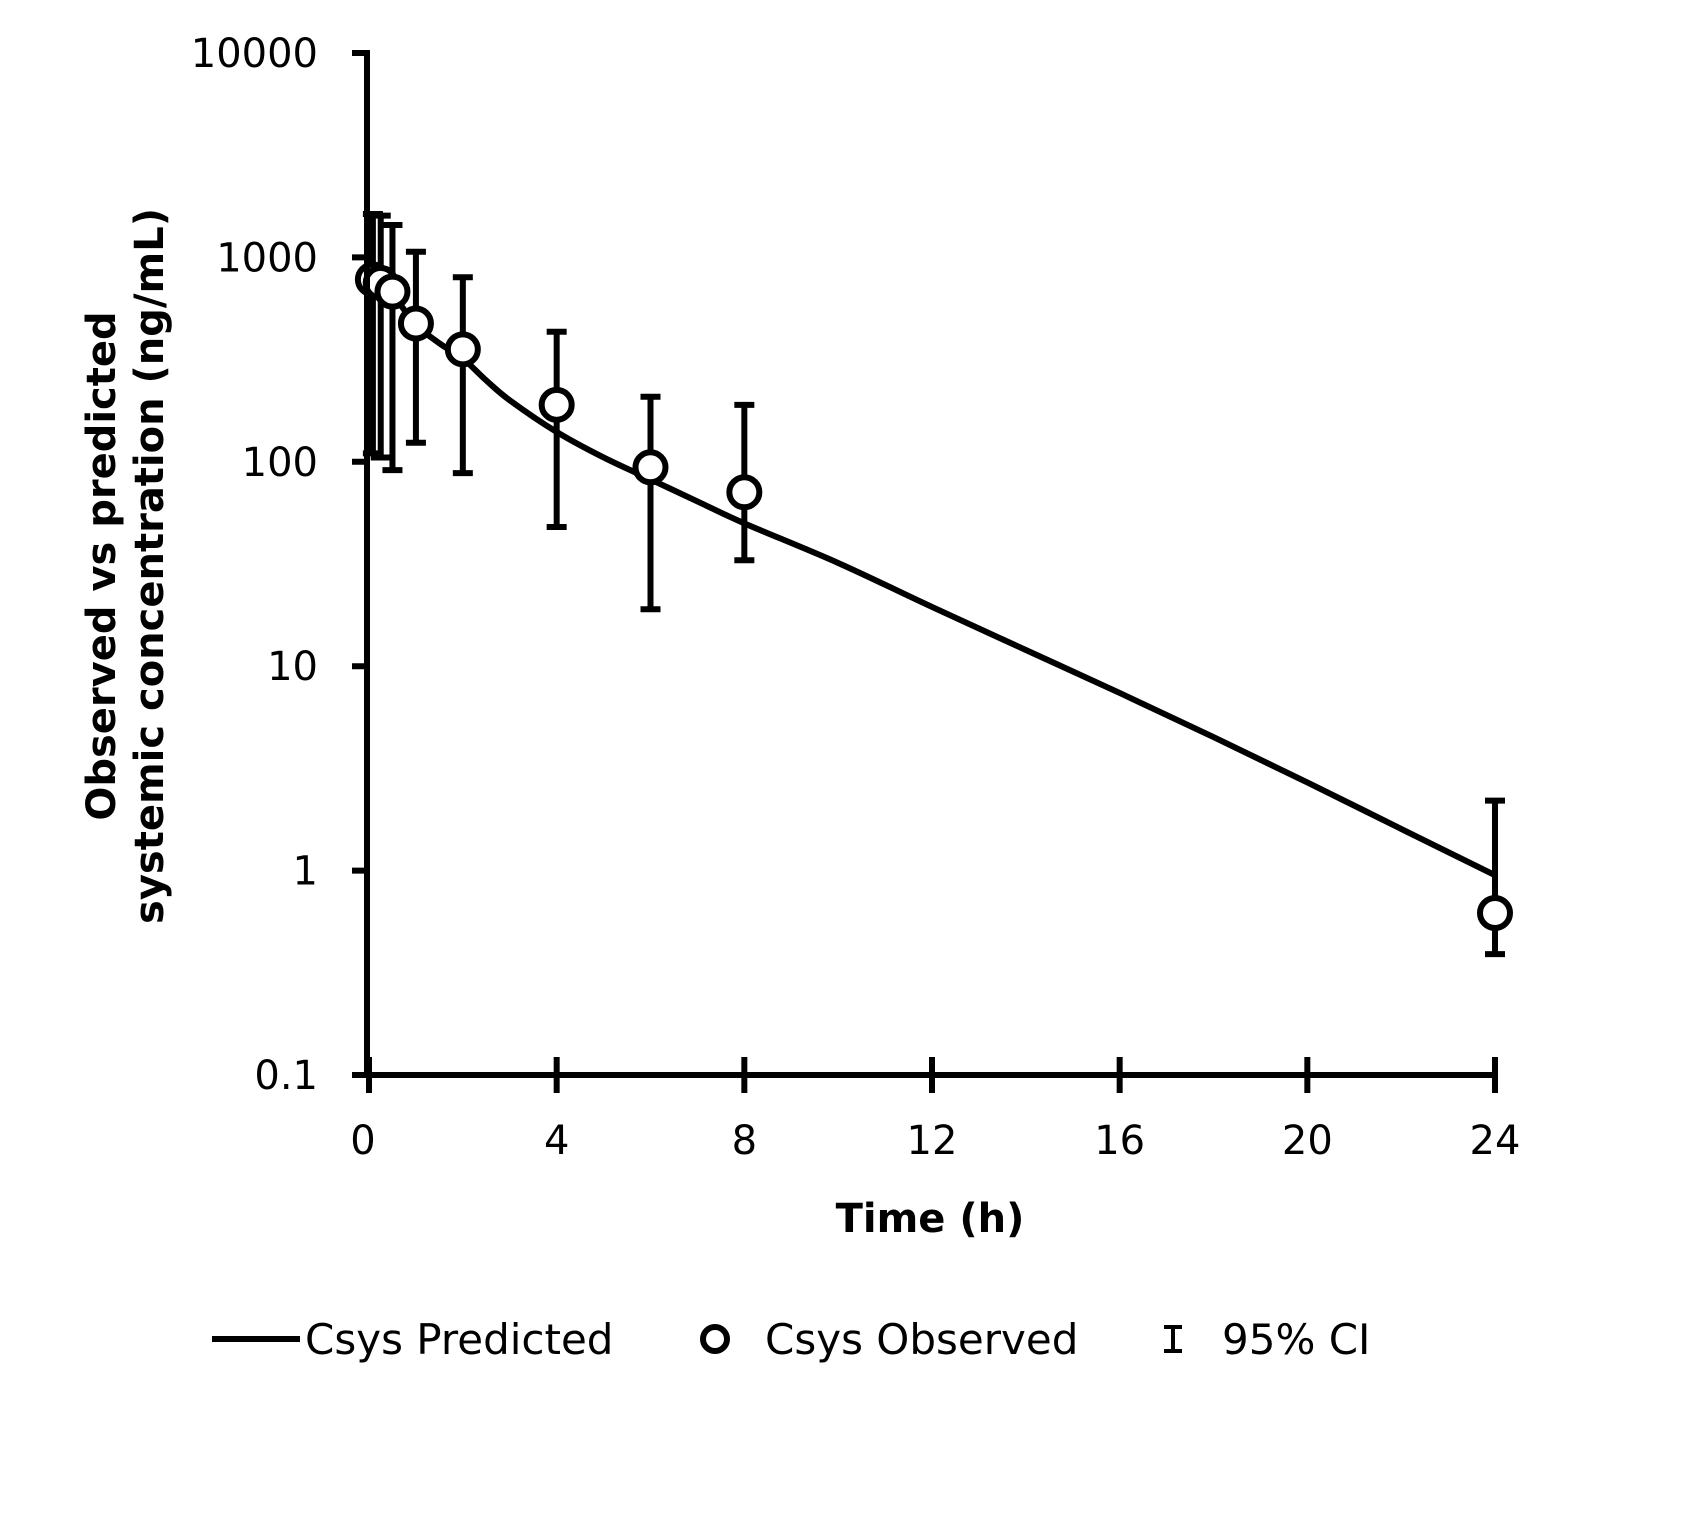 The width and height of the screenshot is (1690, 1519). What do you see at coordinates (362, 1141) in the screenshot?
I see `x-tick-label: 0` at bounding box center [362, 1141].